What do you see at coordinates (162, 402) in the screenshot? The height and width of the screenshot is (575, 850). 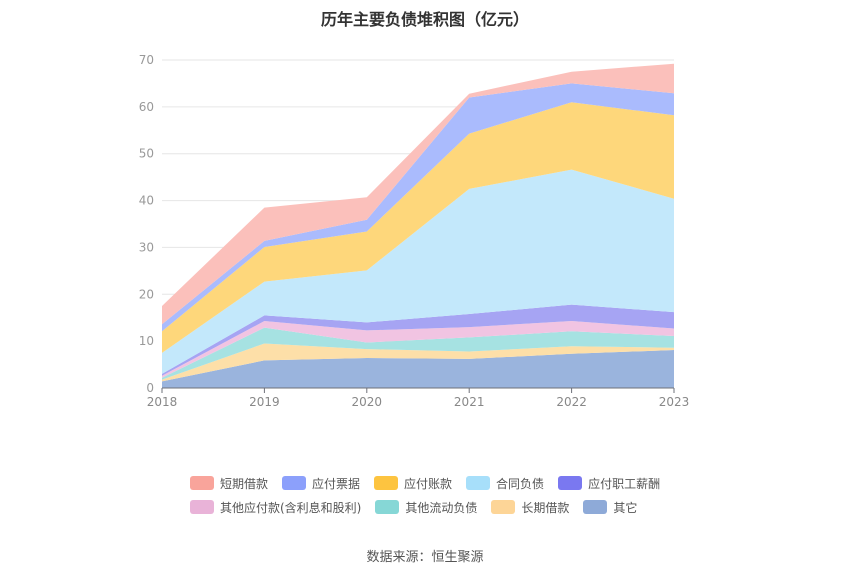 I see `x-tick-label: 2018` at bounding box center [162, 402].